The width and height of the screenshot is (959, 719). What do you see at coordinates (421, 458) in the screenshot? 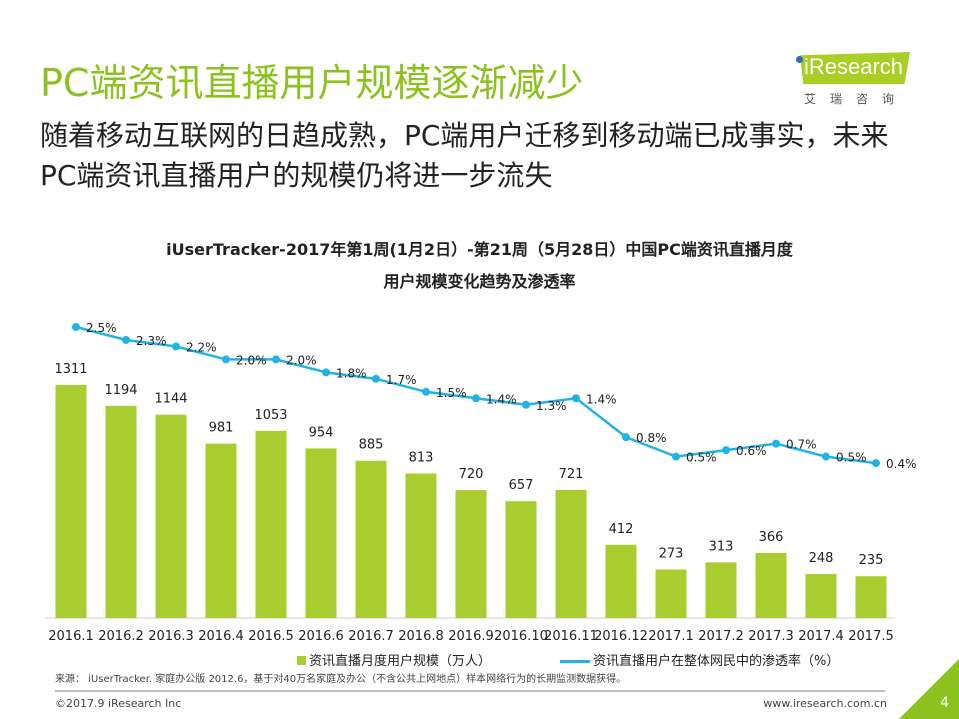
I see `bar-value-label: 813` at bounding box center [421, 458].